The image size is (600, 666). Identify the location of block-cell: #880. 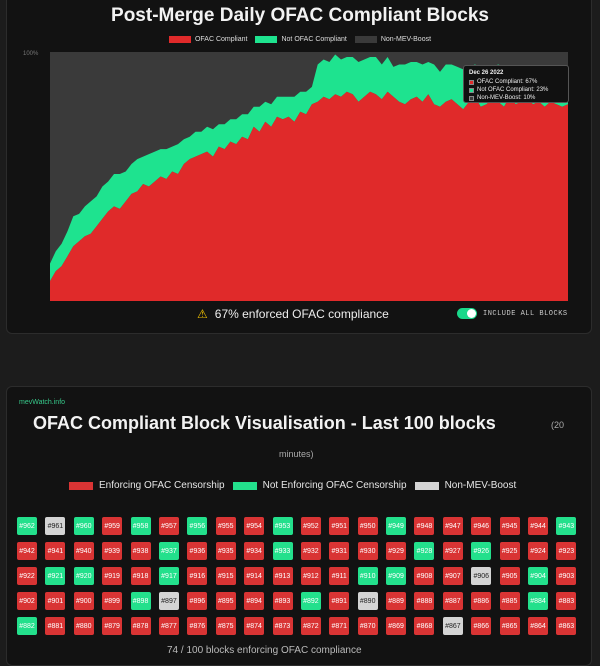
(83, 626).